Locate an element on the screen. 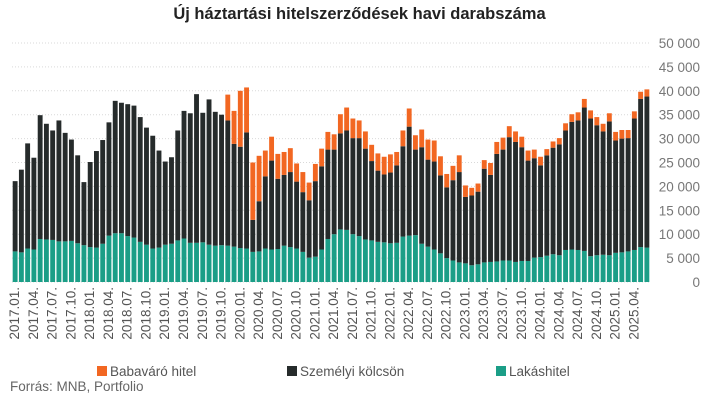 This screenshot has height=403, width=719. y-tick-label: 25 000 is located at coordinates (679, 163).